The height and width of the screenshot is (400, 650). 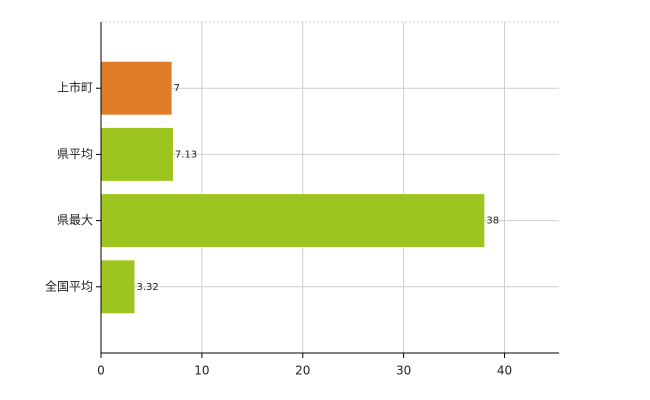 What do you see at coordinates (75, 220) in the screenshot?
I see `y-tick-label: 県最大` at bounding box center [75, 220].